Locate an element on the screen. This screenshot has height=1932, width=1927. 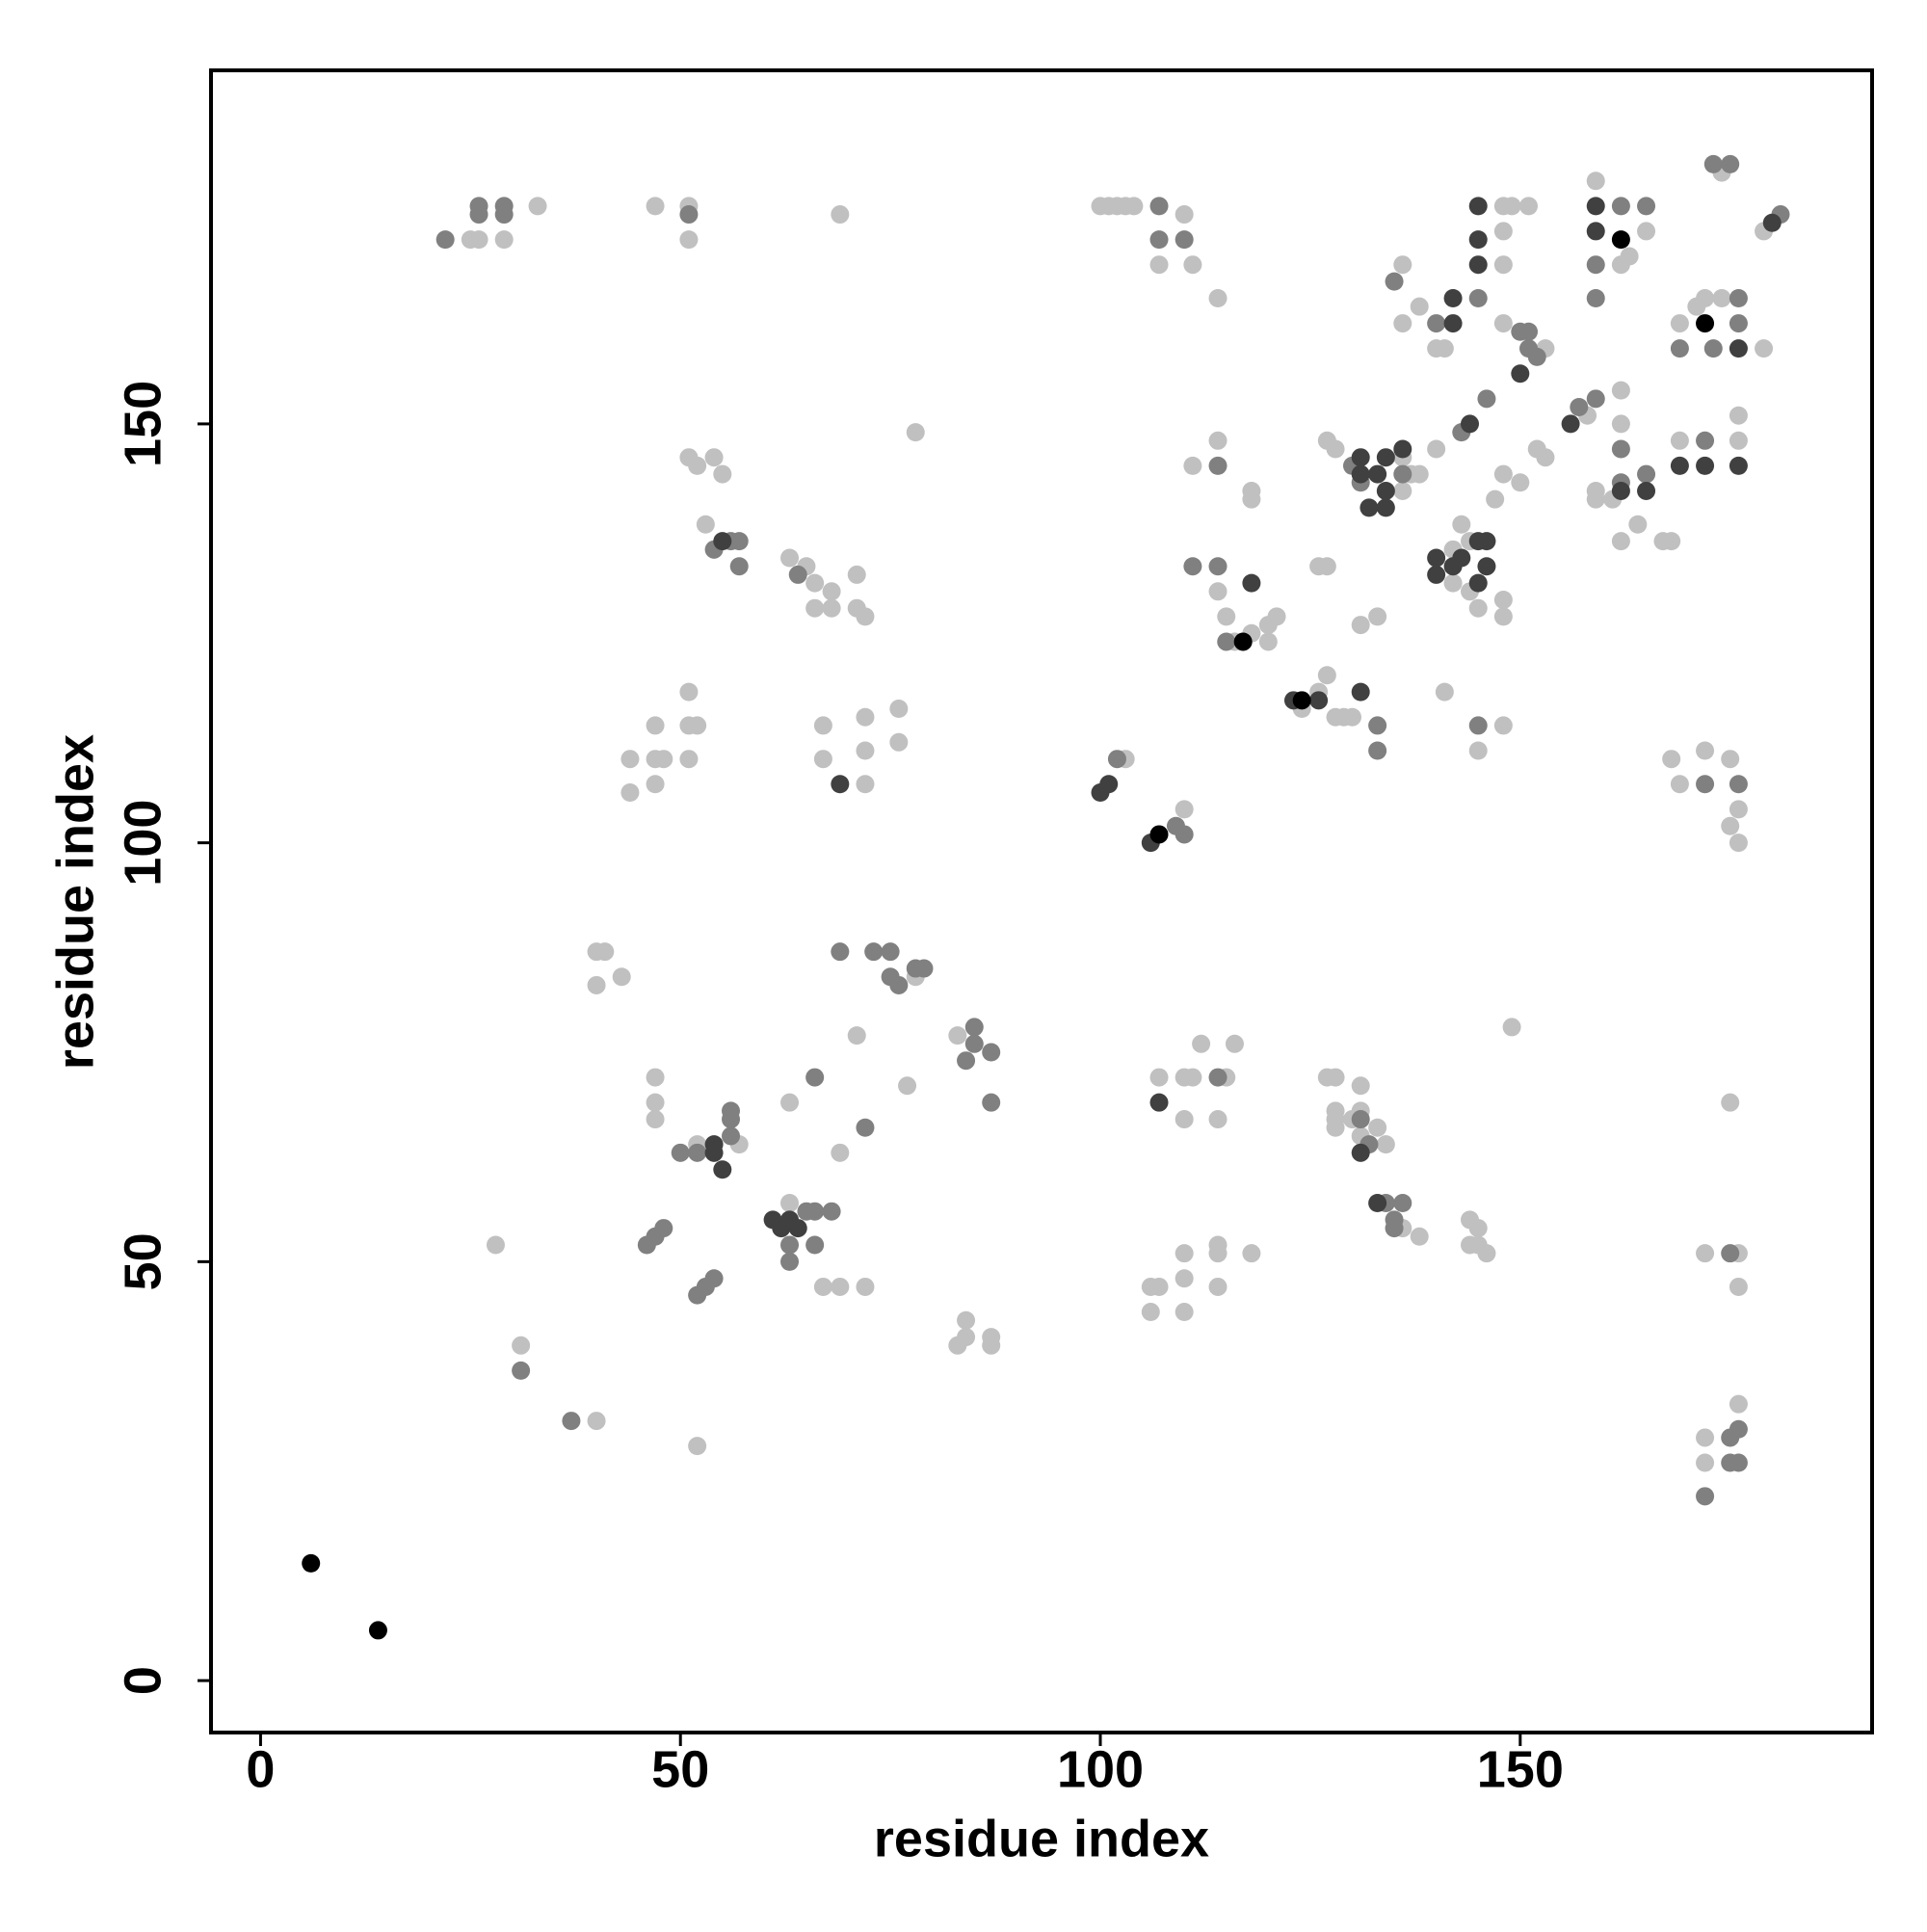
y-tick-label: 50 is located at coordinates (143, 1261).